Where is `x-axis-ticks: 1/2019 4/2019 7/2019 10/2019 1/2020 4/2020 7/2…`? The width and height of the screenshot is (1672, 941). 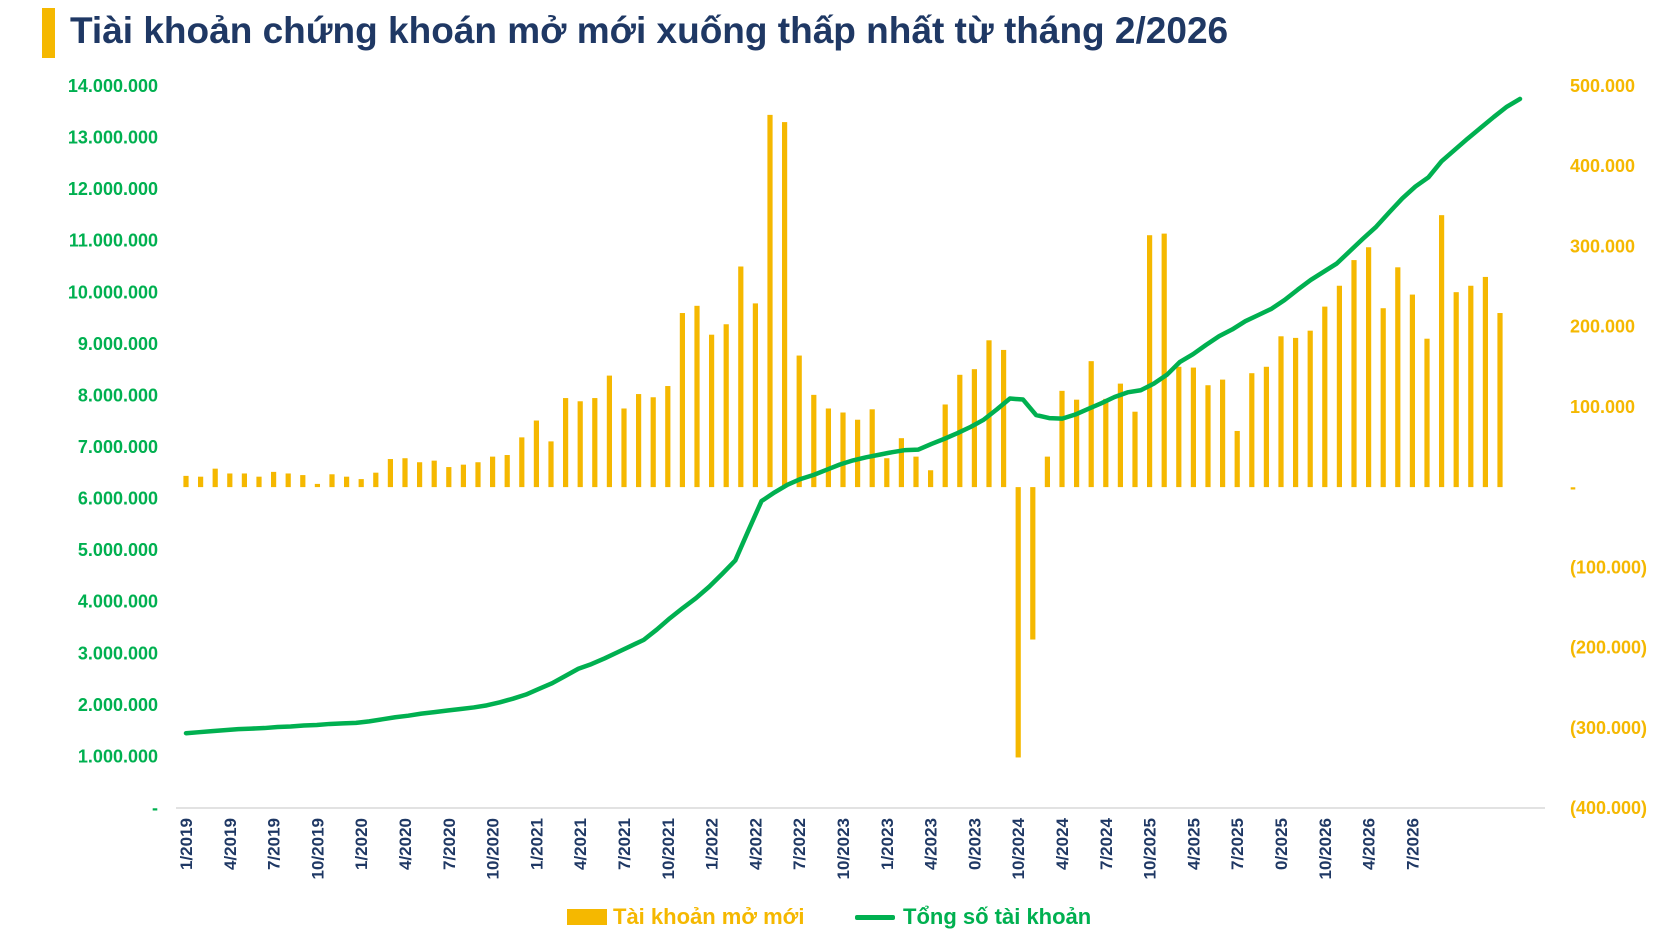
x-axis-ticks: 1/2019 4/2019 7/2019 10/2019 1/2020 4/2020 7/2… is located at coordinates (799, 848).